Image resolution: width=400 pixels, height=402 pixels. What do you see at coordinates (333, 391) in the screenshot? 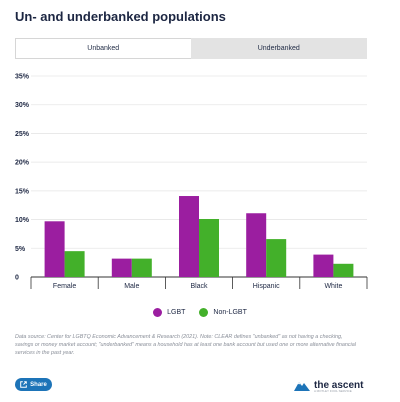
I see `brand-tagline: A MOTLEY FOOL SERVICE` at bounding box center [333, 391].